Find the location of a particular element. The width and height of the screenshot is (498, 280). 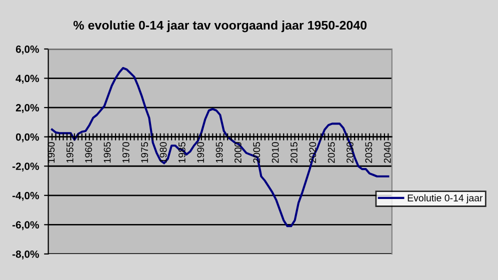

x-tick-label: 2020 is located at coordinates (312, 152).